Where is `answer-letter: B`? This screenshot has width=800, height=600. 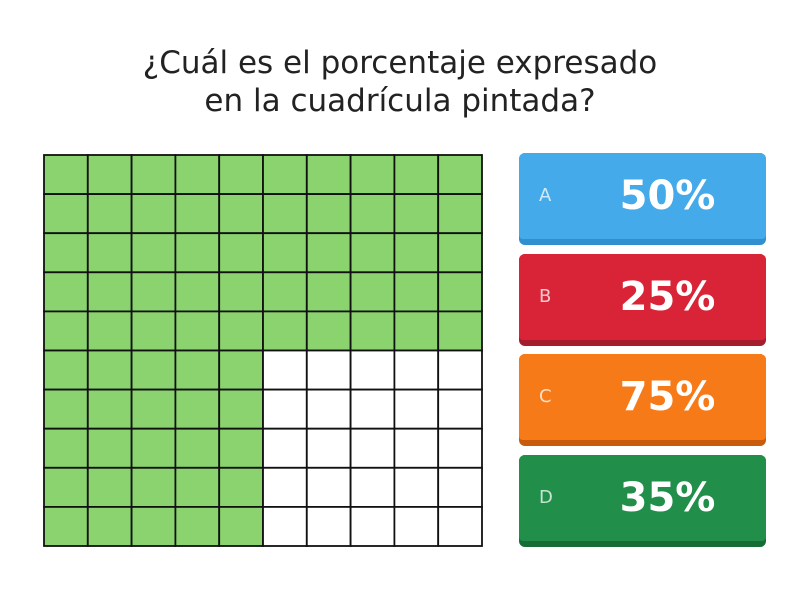 answer-letter: B is located at coordinates (545, 296).